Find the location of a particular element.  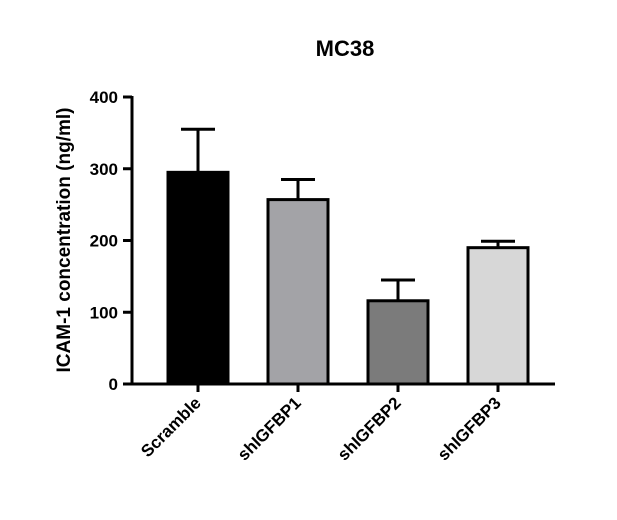

chart-title: MC38 is located at coordinates (345, 48).